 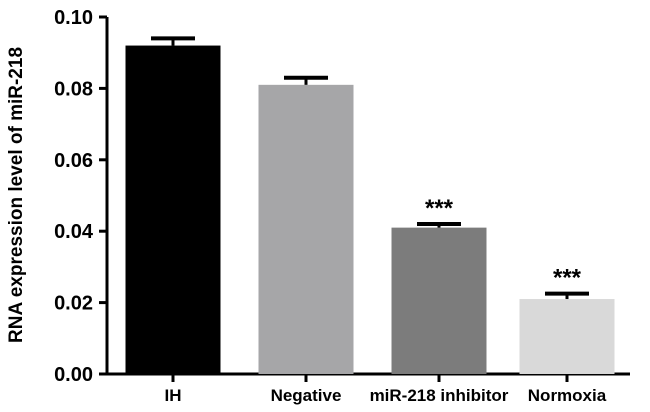 I want to click on y-tick-label: 0.10, so click(x=73, y=18).